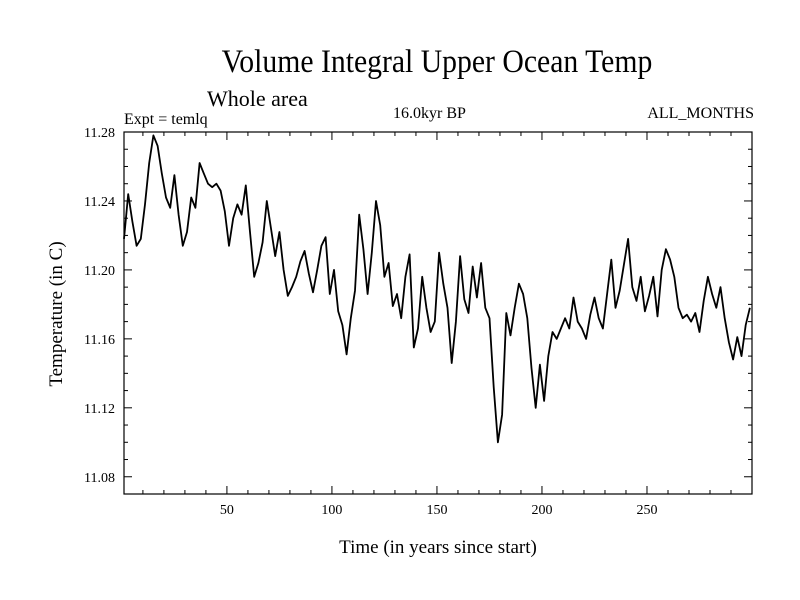  Describe the element at coordinates (166, 119) in the screenshot. I see `experiment-label: Expt = temlq` at that location.